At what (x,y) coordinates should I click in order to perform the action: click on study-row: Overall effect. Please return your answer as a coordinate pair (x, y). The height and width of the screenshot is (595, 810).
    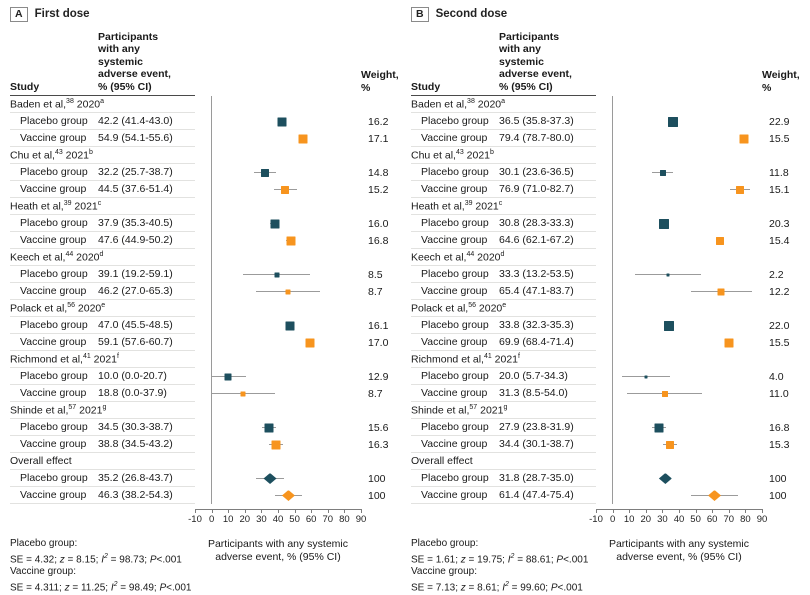
    Looking at the image, I should click on (607, 461).